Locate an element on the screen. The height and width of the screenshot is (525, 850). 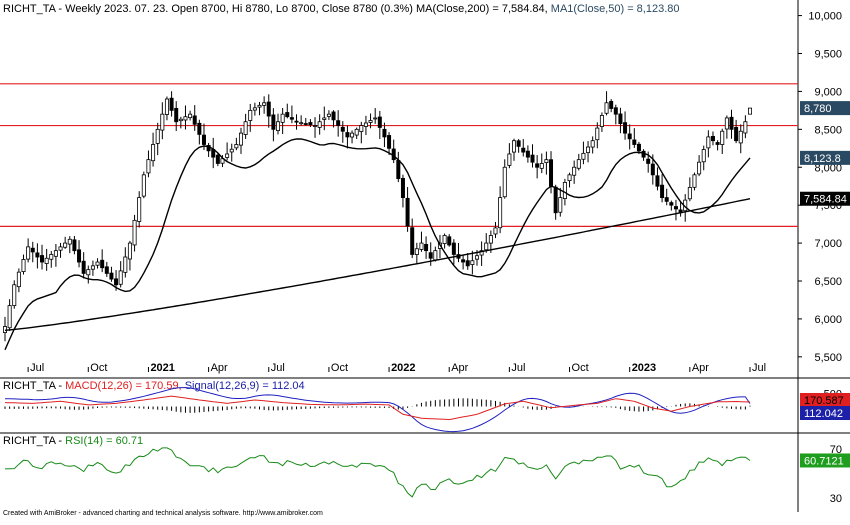
price-axis-tick-label: 6,000 is located at coordinates (828, 320).